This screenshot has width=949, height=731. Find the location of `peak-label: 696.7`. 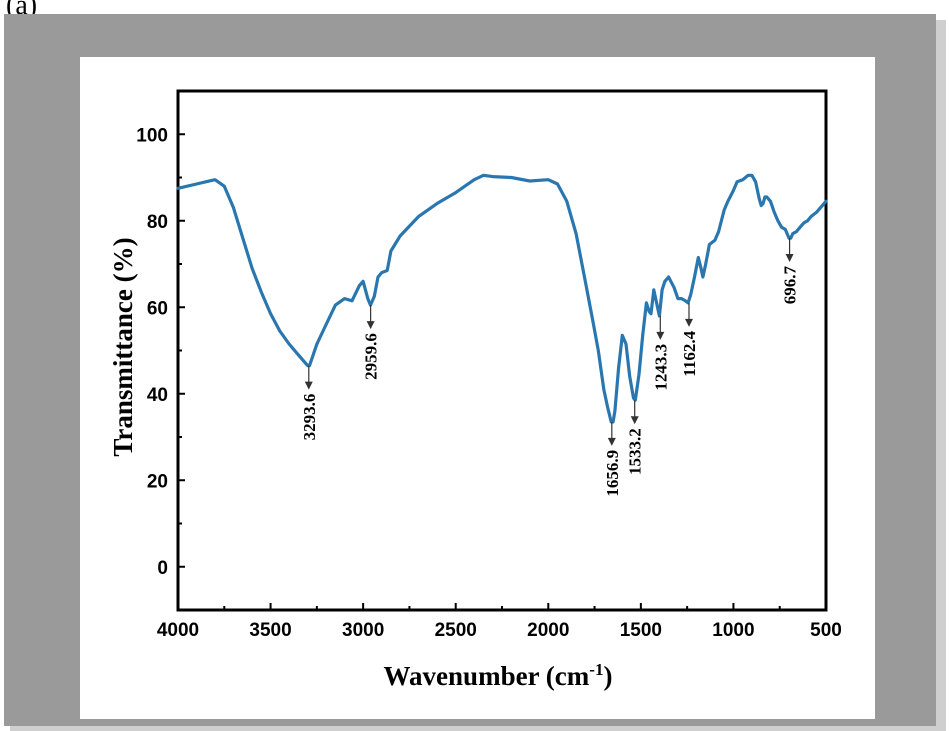

peak-label: 696.7 is located at coordinates (790, 285).